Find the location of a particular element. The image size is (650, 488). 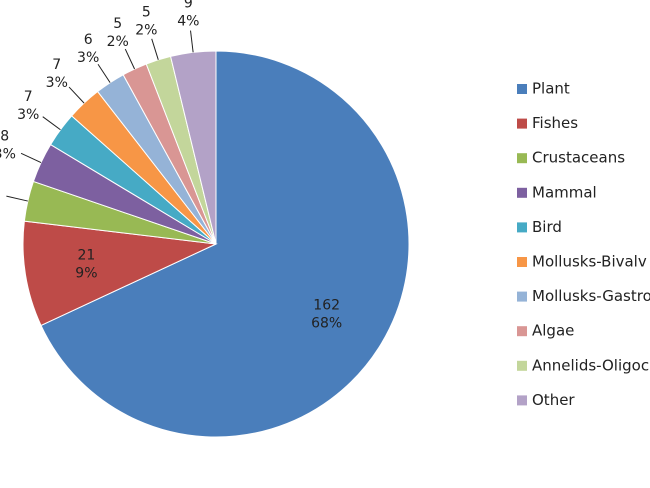

data-label: 8 is located at coordinates (4, 137).